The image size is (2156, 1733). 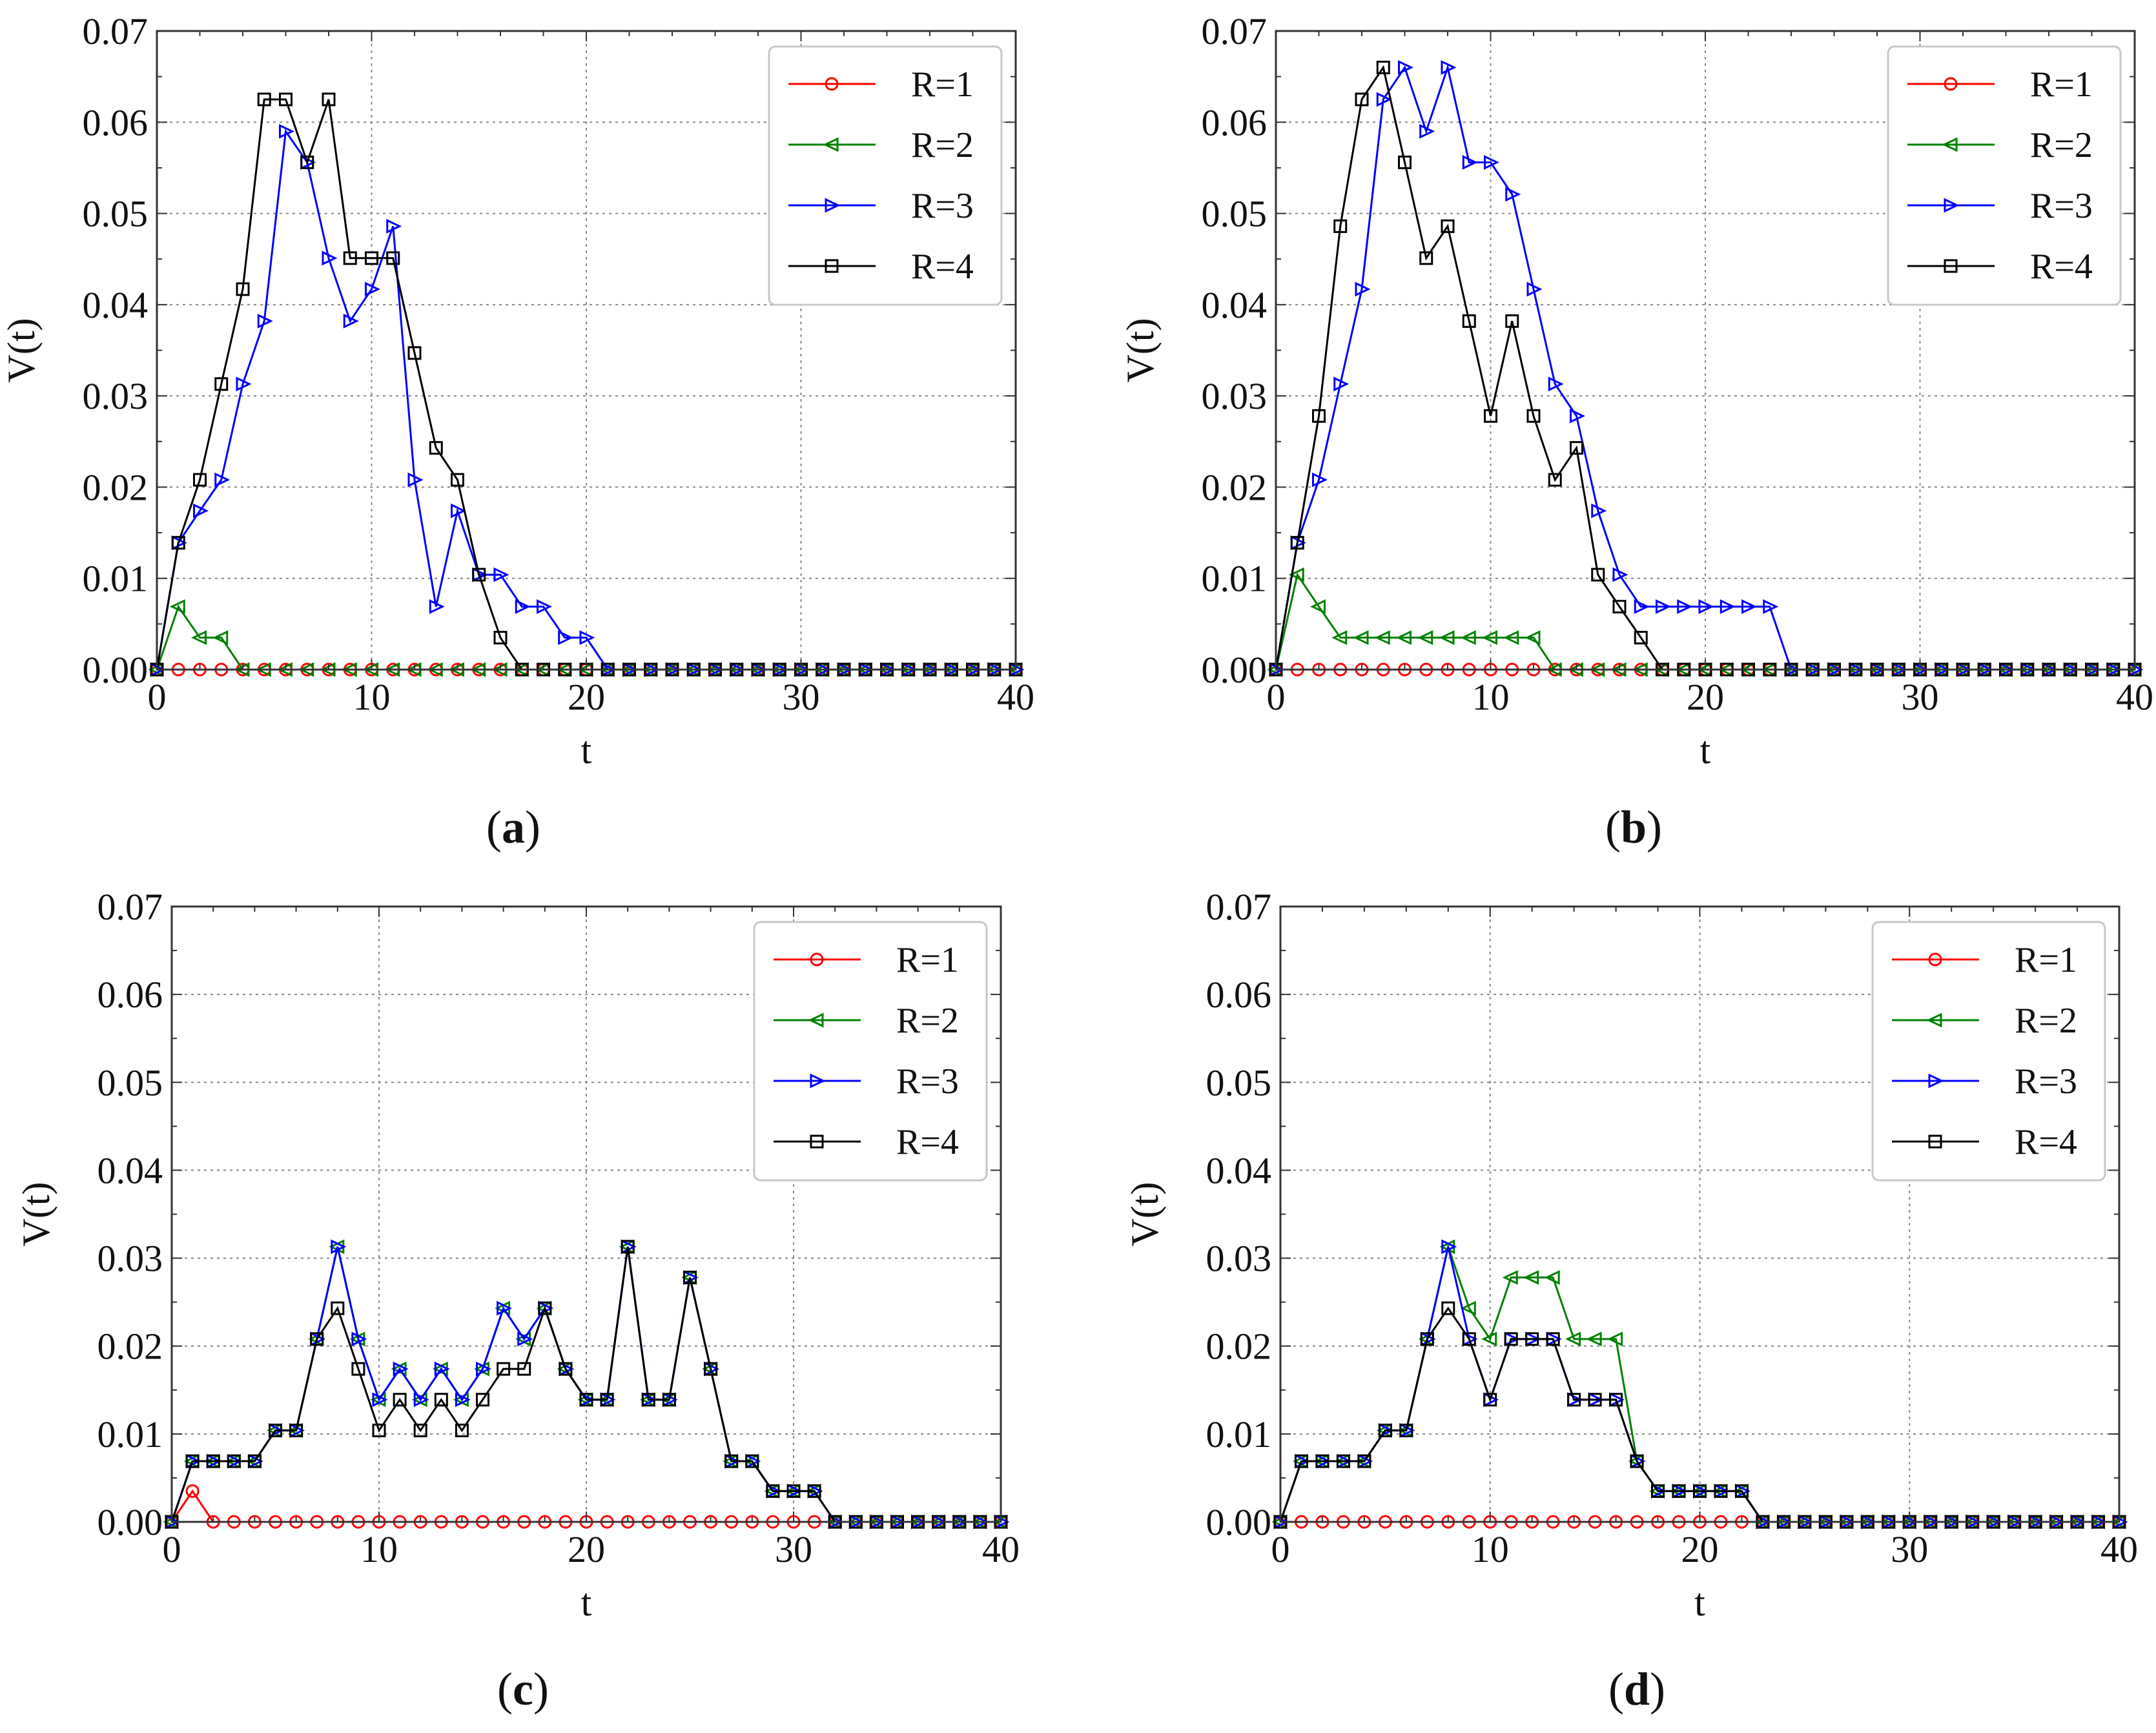 What do you see at coordinates (116, 31) in the screenshot?
I see `y-tick-label: 0.07` at bounding box center [116, 31].